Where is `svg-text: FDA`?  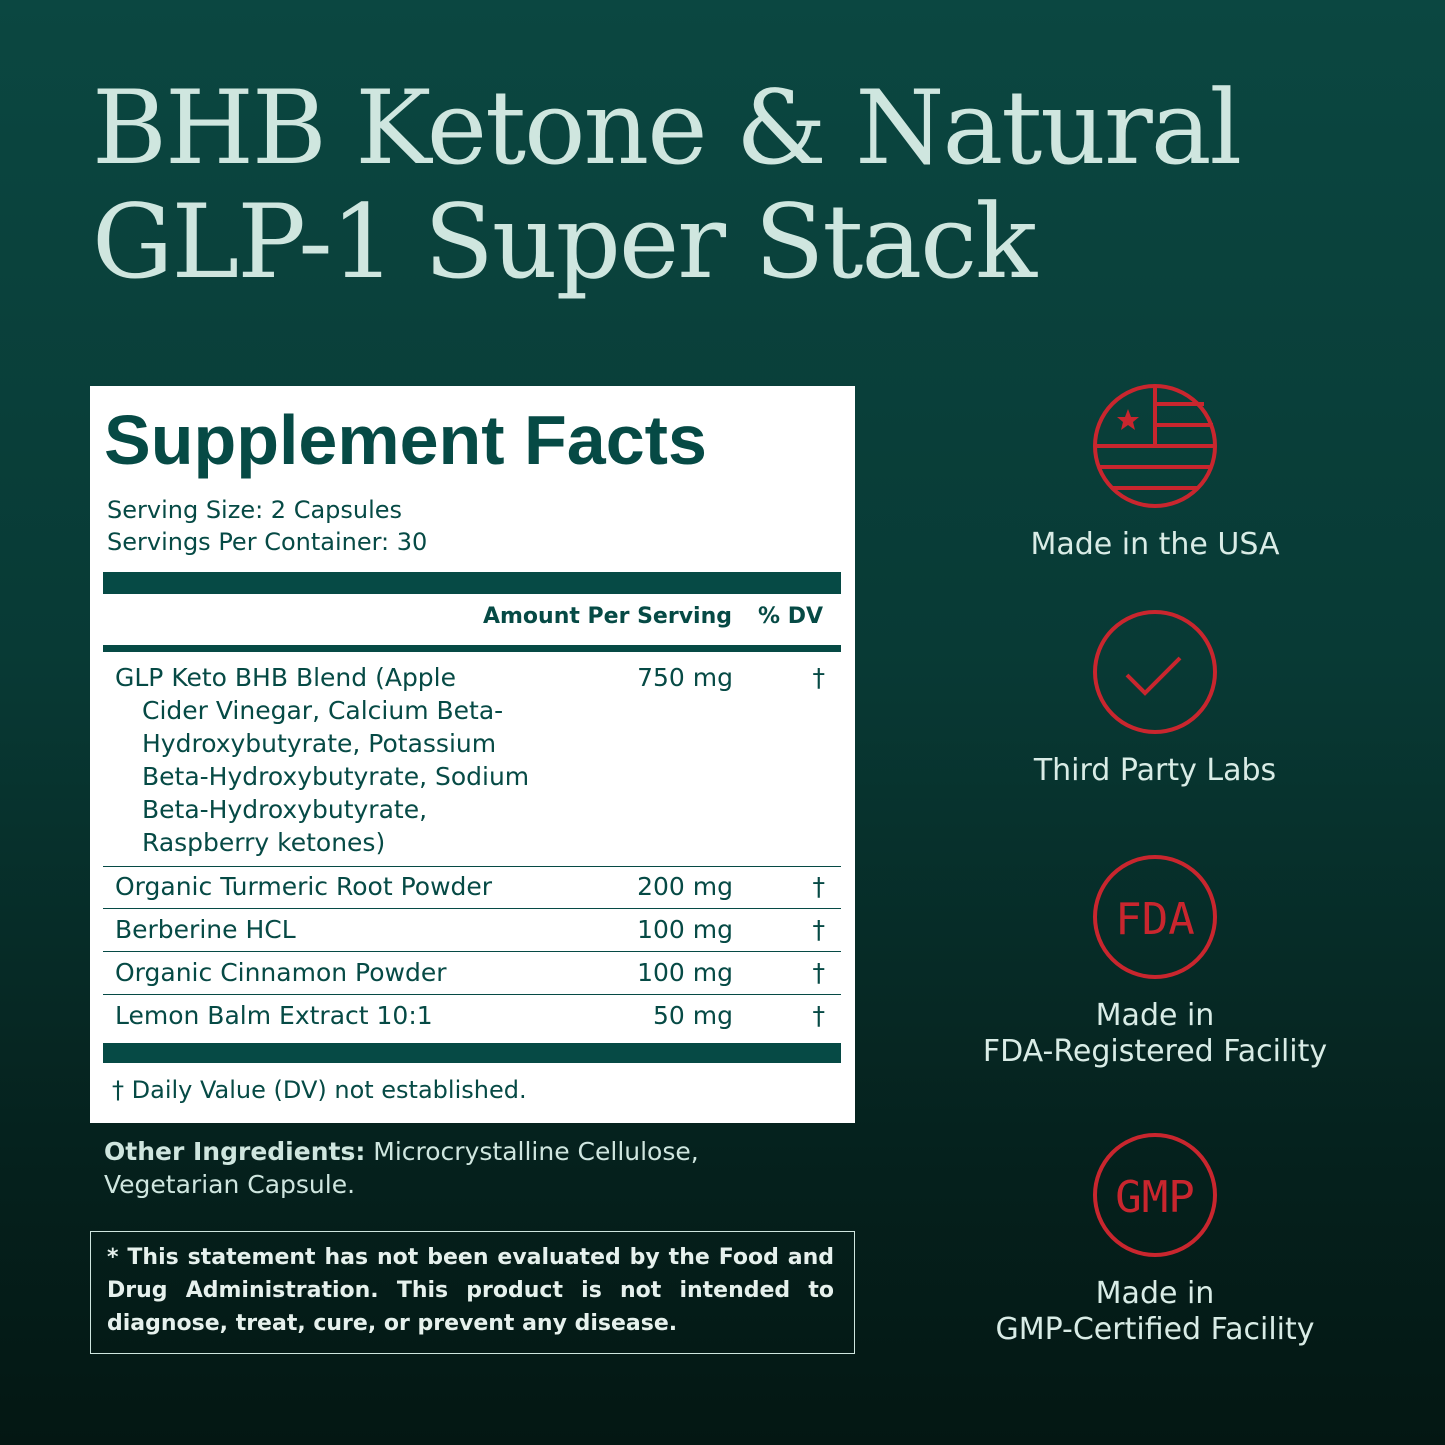
svg-text: FDA is located at coordinates (1154, 919).